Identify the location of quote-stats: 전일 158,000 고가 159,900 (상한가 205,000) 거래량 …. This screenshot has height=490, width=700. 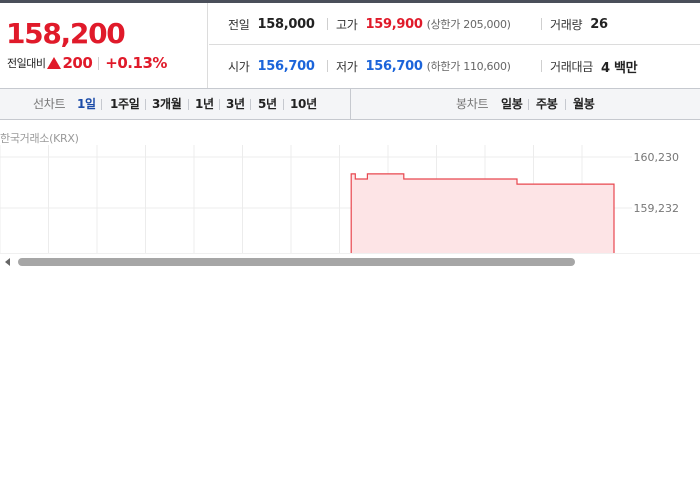
(454, 45).